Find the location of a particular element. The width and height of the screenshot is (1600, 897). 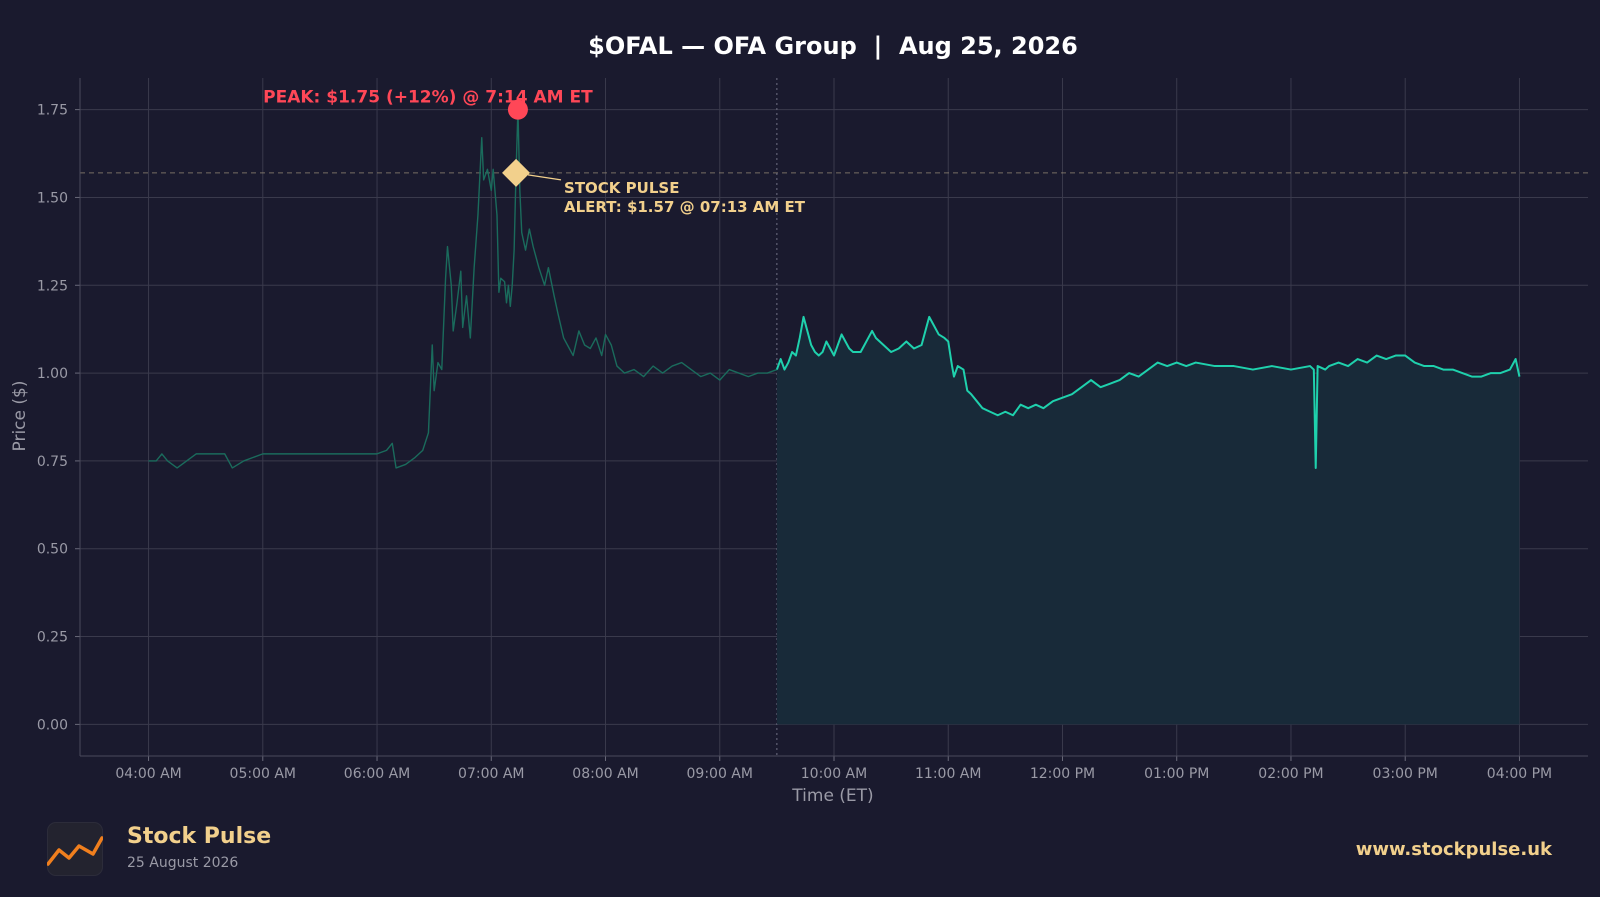

x-tick-label: 03:00 PM is located at coordinates (1405, 774).